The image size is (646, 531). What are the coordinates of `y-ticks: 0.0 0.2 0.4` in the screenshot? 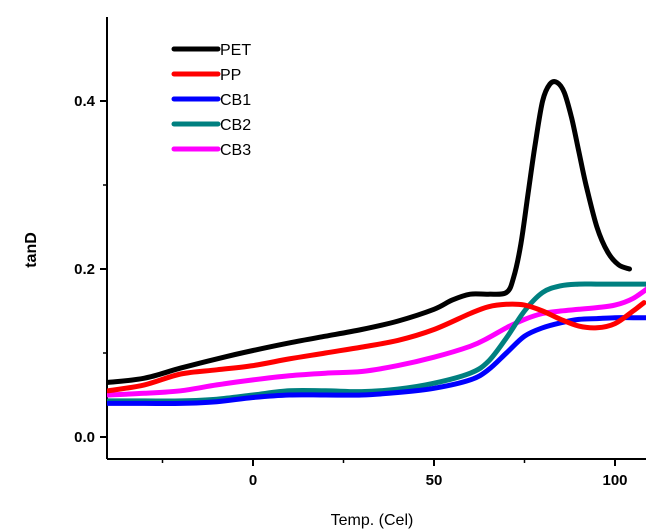 It's located at (90, 269).